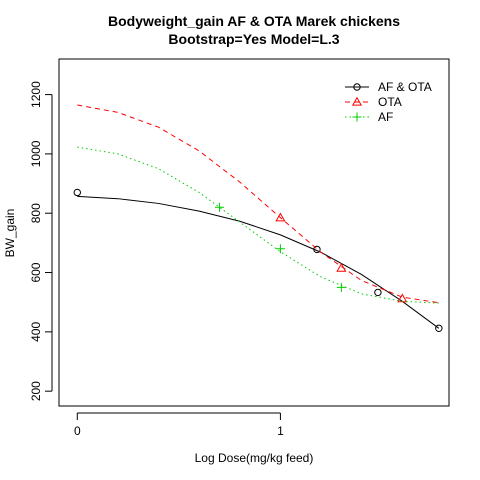 This screenshot has width=480, height=480. Describe the element at coordinates (36, 332) in the screenshot. I see `y-tick-label: 400` at that location.